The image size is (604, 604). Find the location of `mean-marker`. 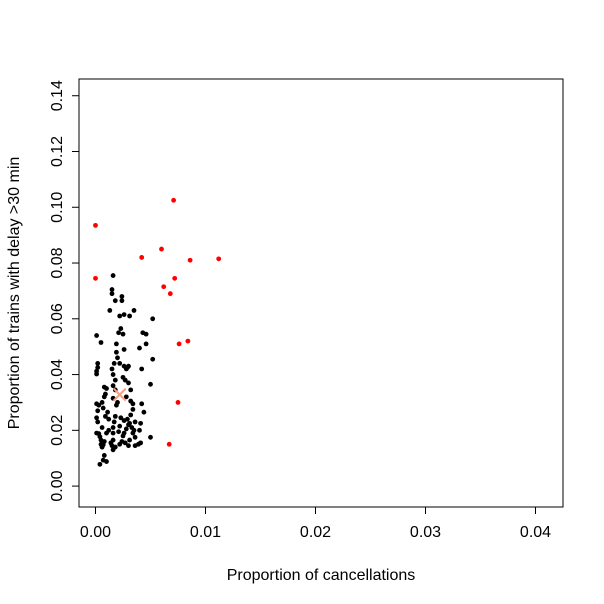

mean-marker is located at coordinates (119, 394).